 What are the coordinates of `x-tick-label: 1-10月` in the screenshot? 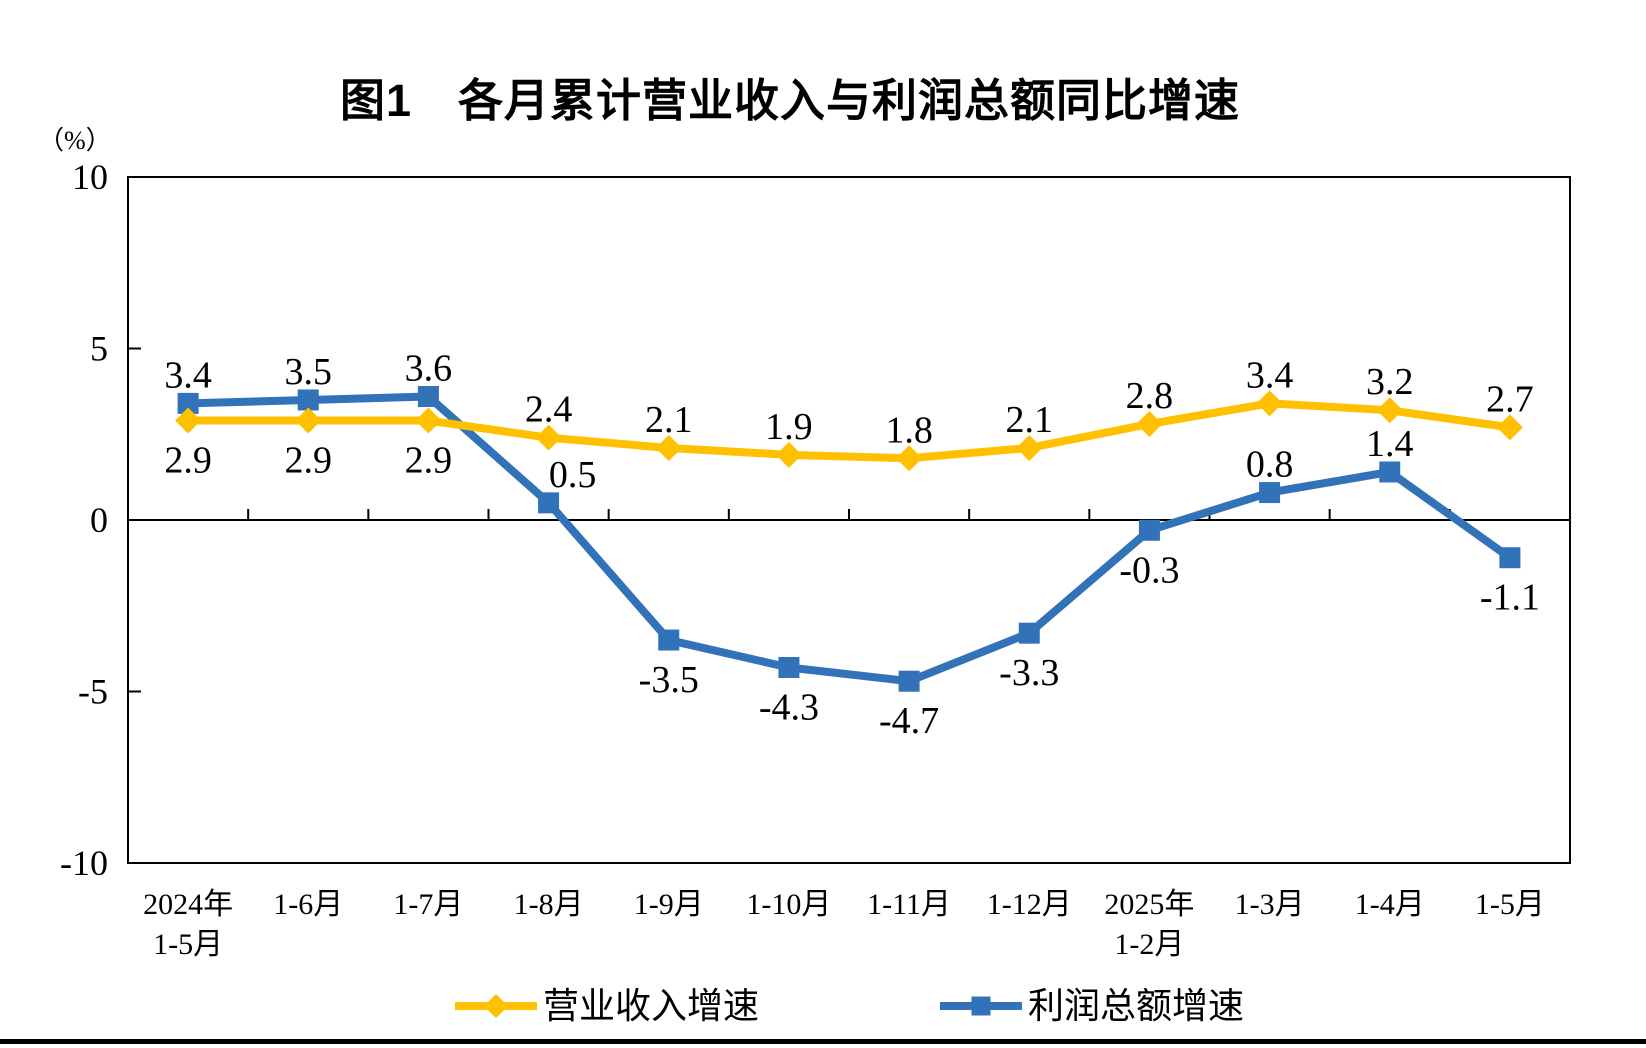 It's located at (788, 904).